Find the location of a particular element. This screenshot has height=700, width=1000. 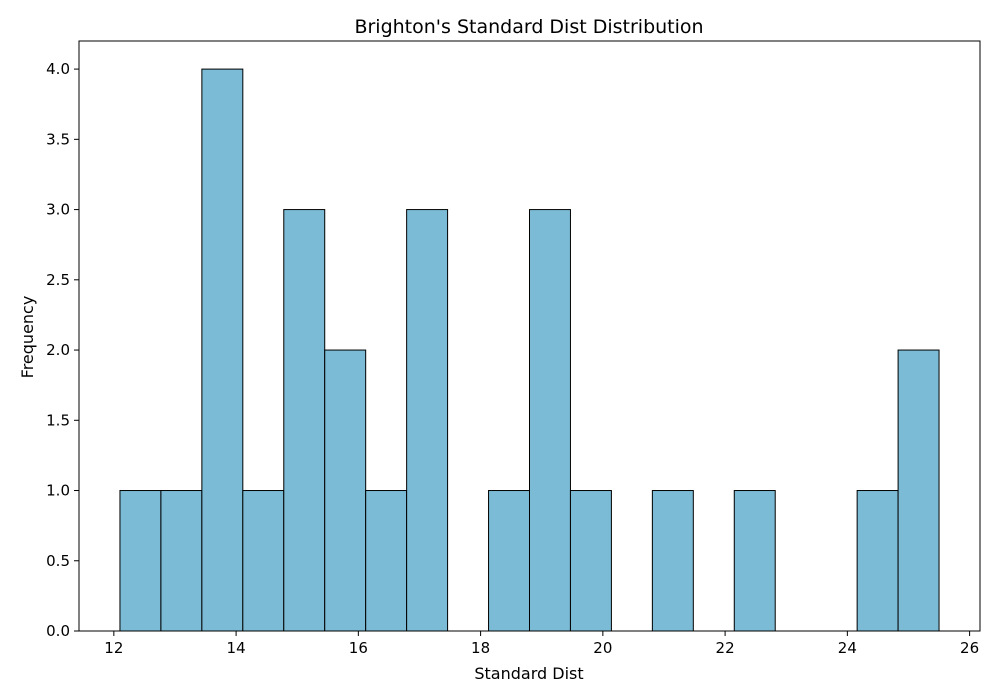

y-tick-label: 0.5 is located at coordinates (58, 561).